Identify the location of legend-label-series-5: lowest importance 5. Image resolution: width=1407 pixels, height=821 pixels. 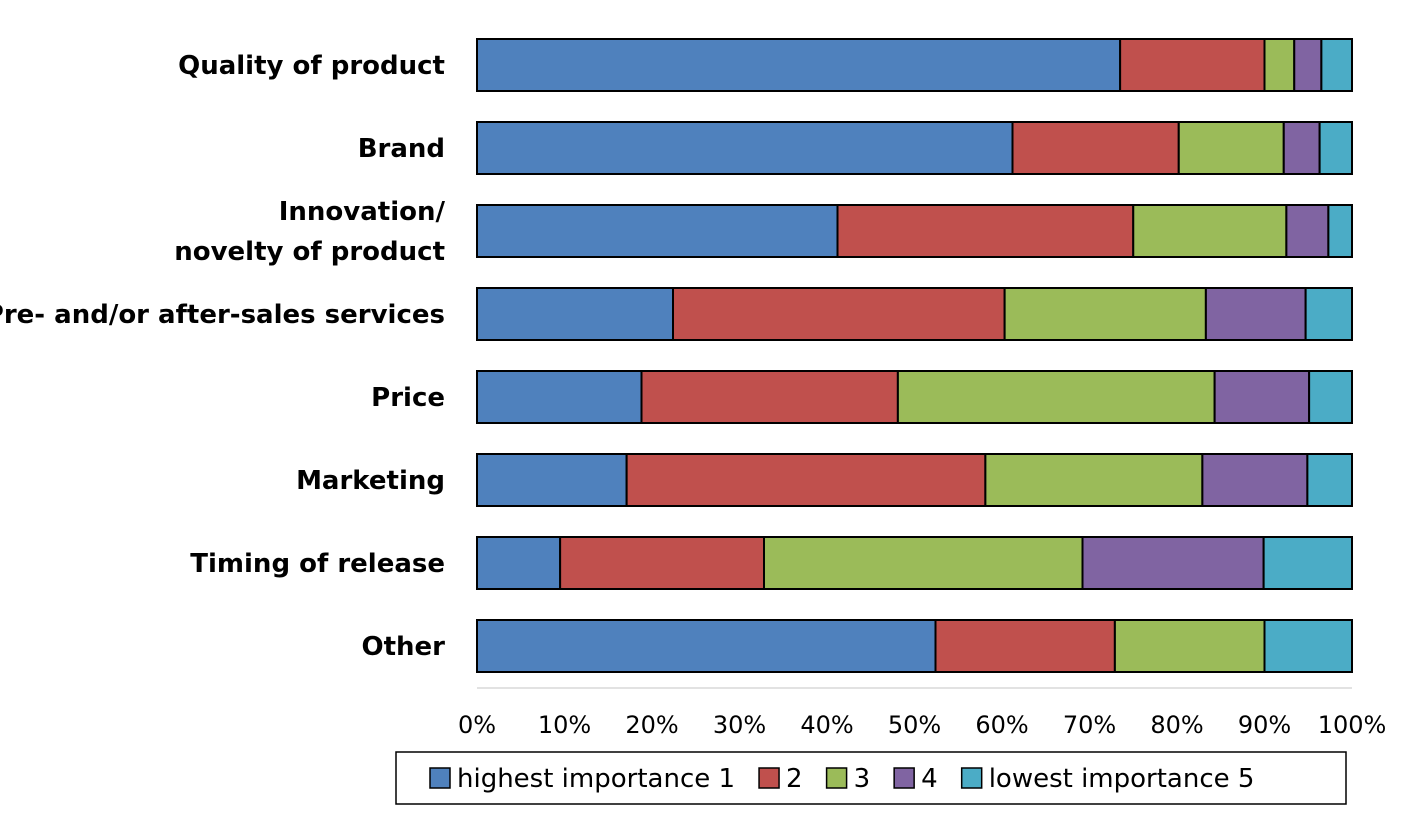
(1122, 779).